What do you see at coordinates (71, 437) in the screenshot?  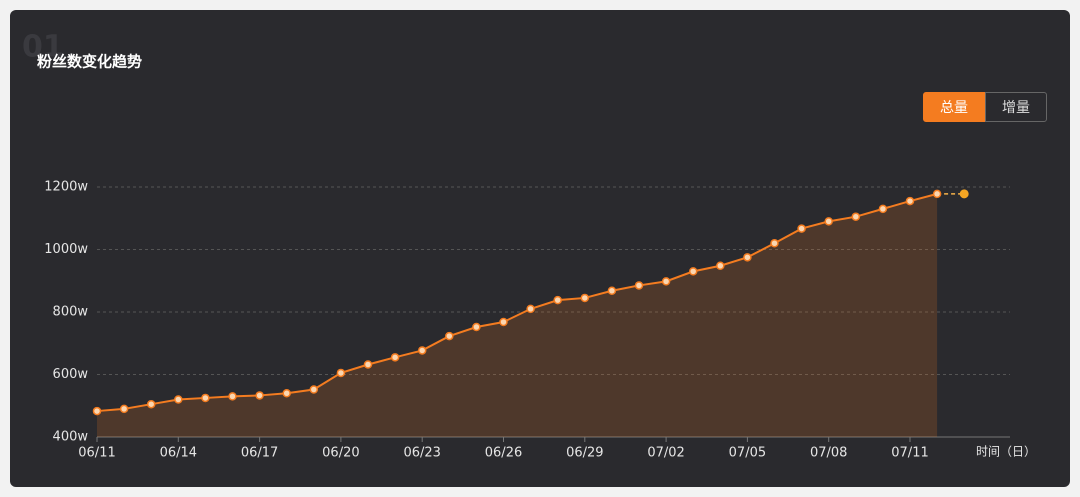 I see `y-tick-label: 400w` at bounding box center [71, 437].